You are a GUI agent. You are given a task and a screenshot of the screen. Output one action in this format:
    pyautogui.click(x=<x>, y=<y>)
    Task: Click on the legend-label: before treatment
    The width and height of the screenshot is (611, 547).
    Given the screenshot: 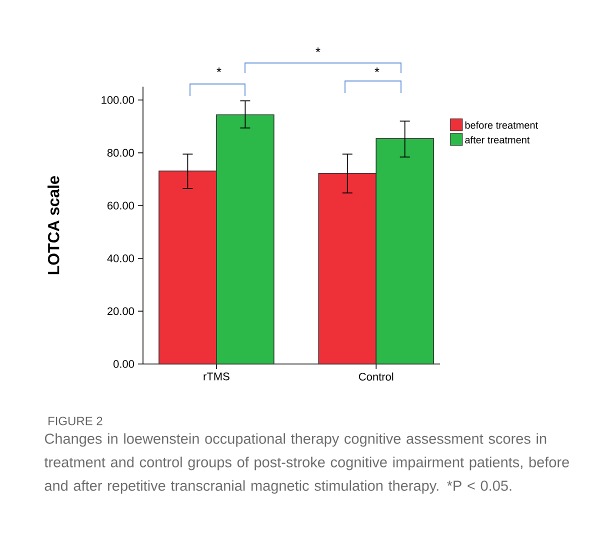 What is the action you would take?
    pyautogui.click(x=501, y=125)
    